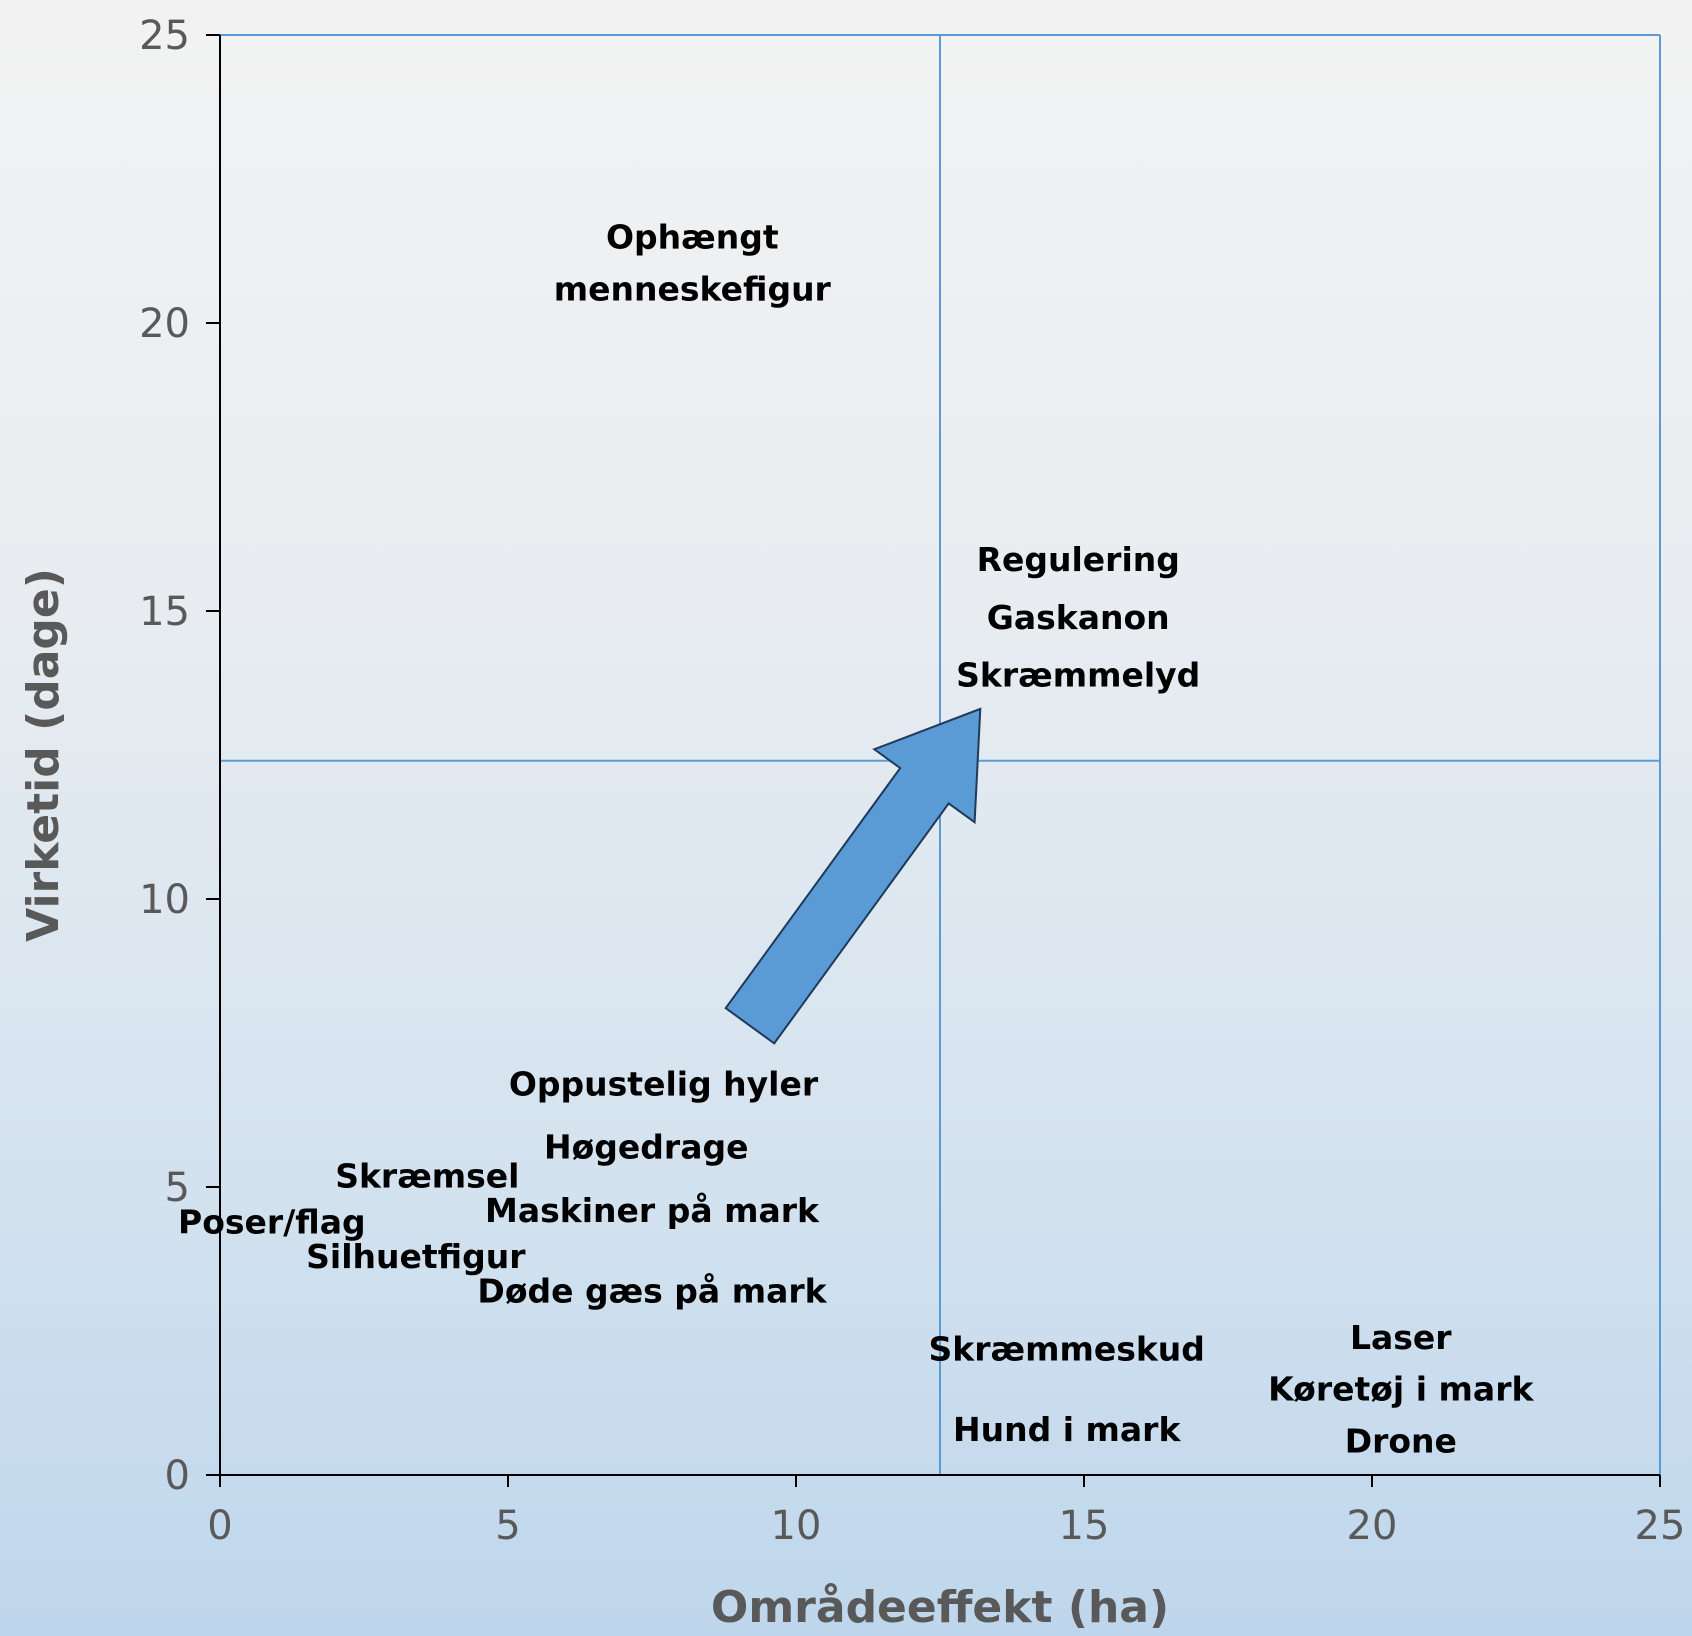  What do you see at coordinates (1084, 1526) in the screenshot?
I see `x-tick-label: 15` at bounding box center [1084, 1526].